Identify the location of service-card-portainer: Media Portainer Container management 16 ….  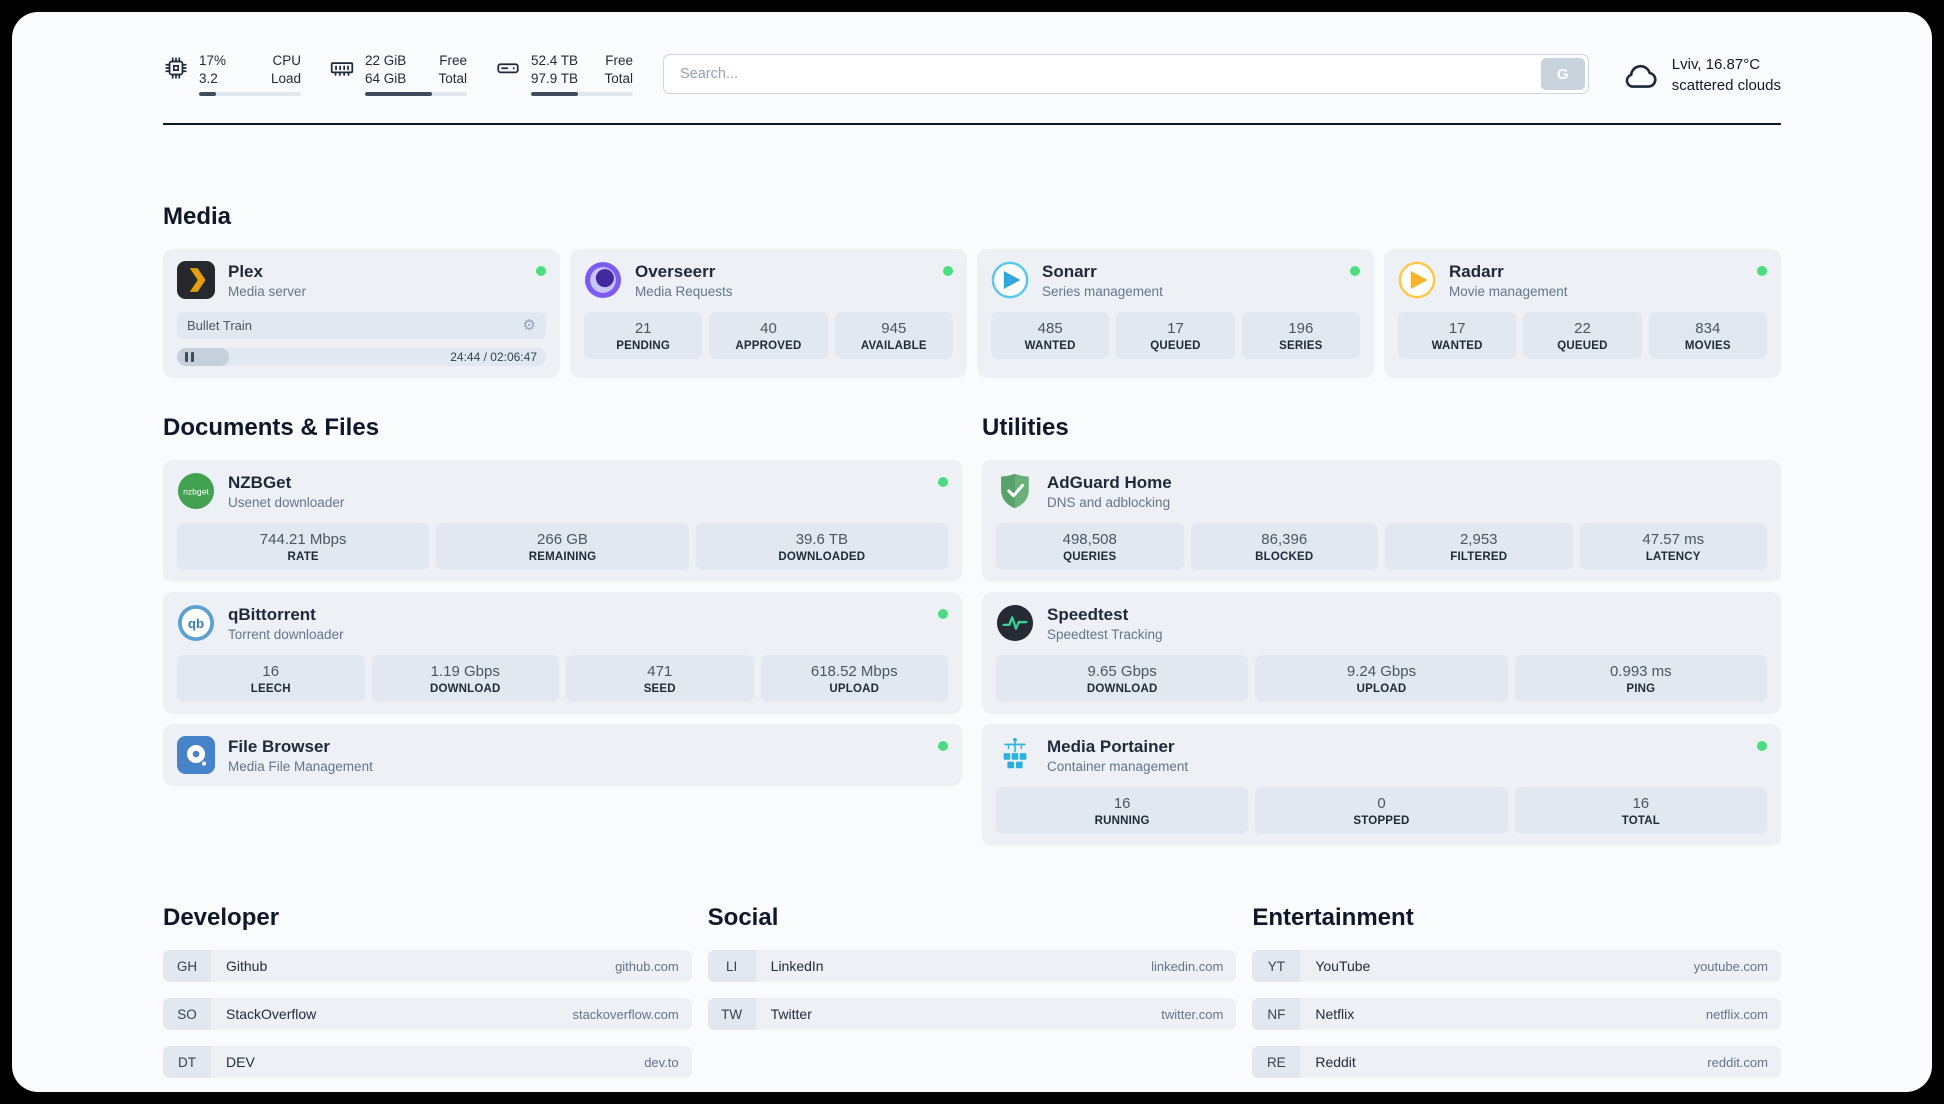
(1381, 785).